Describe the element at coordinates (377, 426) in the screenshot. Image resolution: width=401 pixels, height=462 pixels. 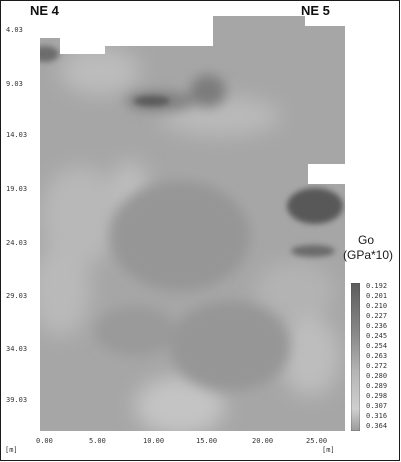
I see `legend-value: 0.364` at that location.